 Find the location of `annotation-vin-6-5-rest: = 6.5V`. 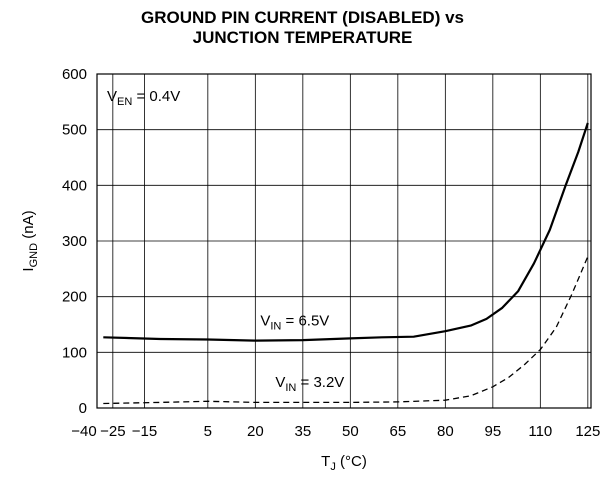

annotation-vin-6-5-rest: = 6.5V is located at coordinates (305, 321).